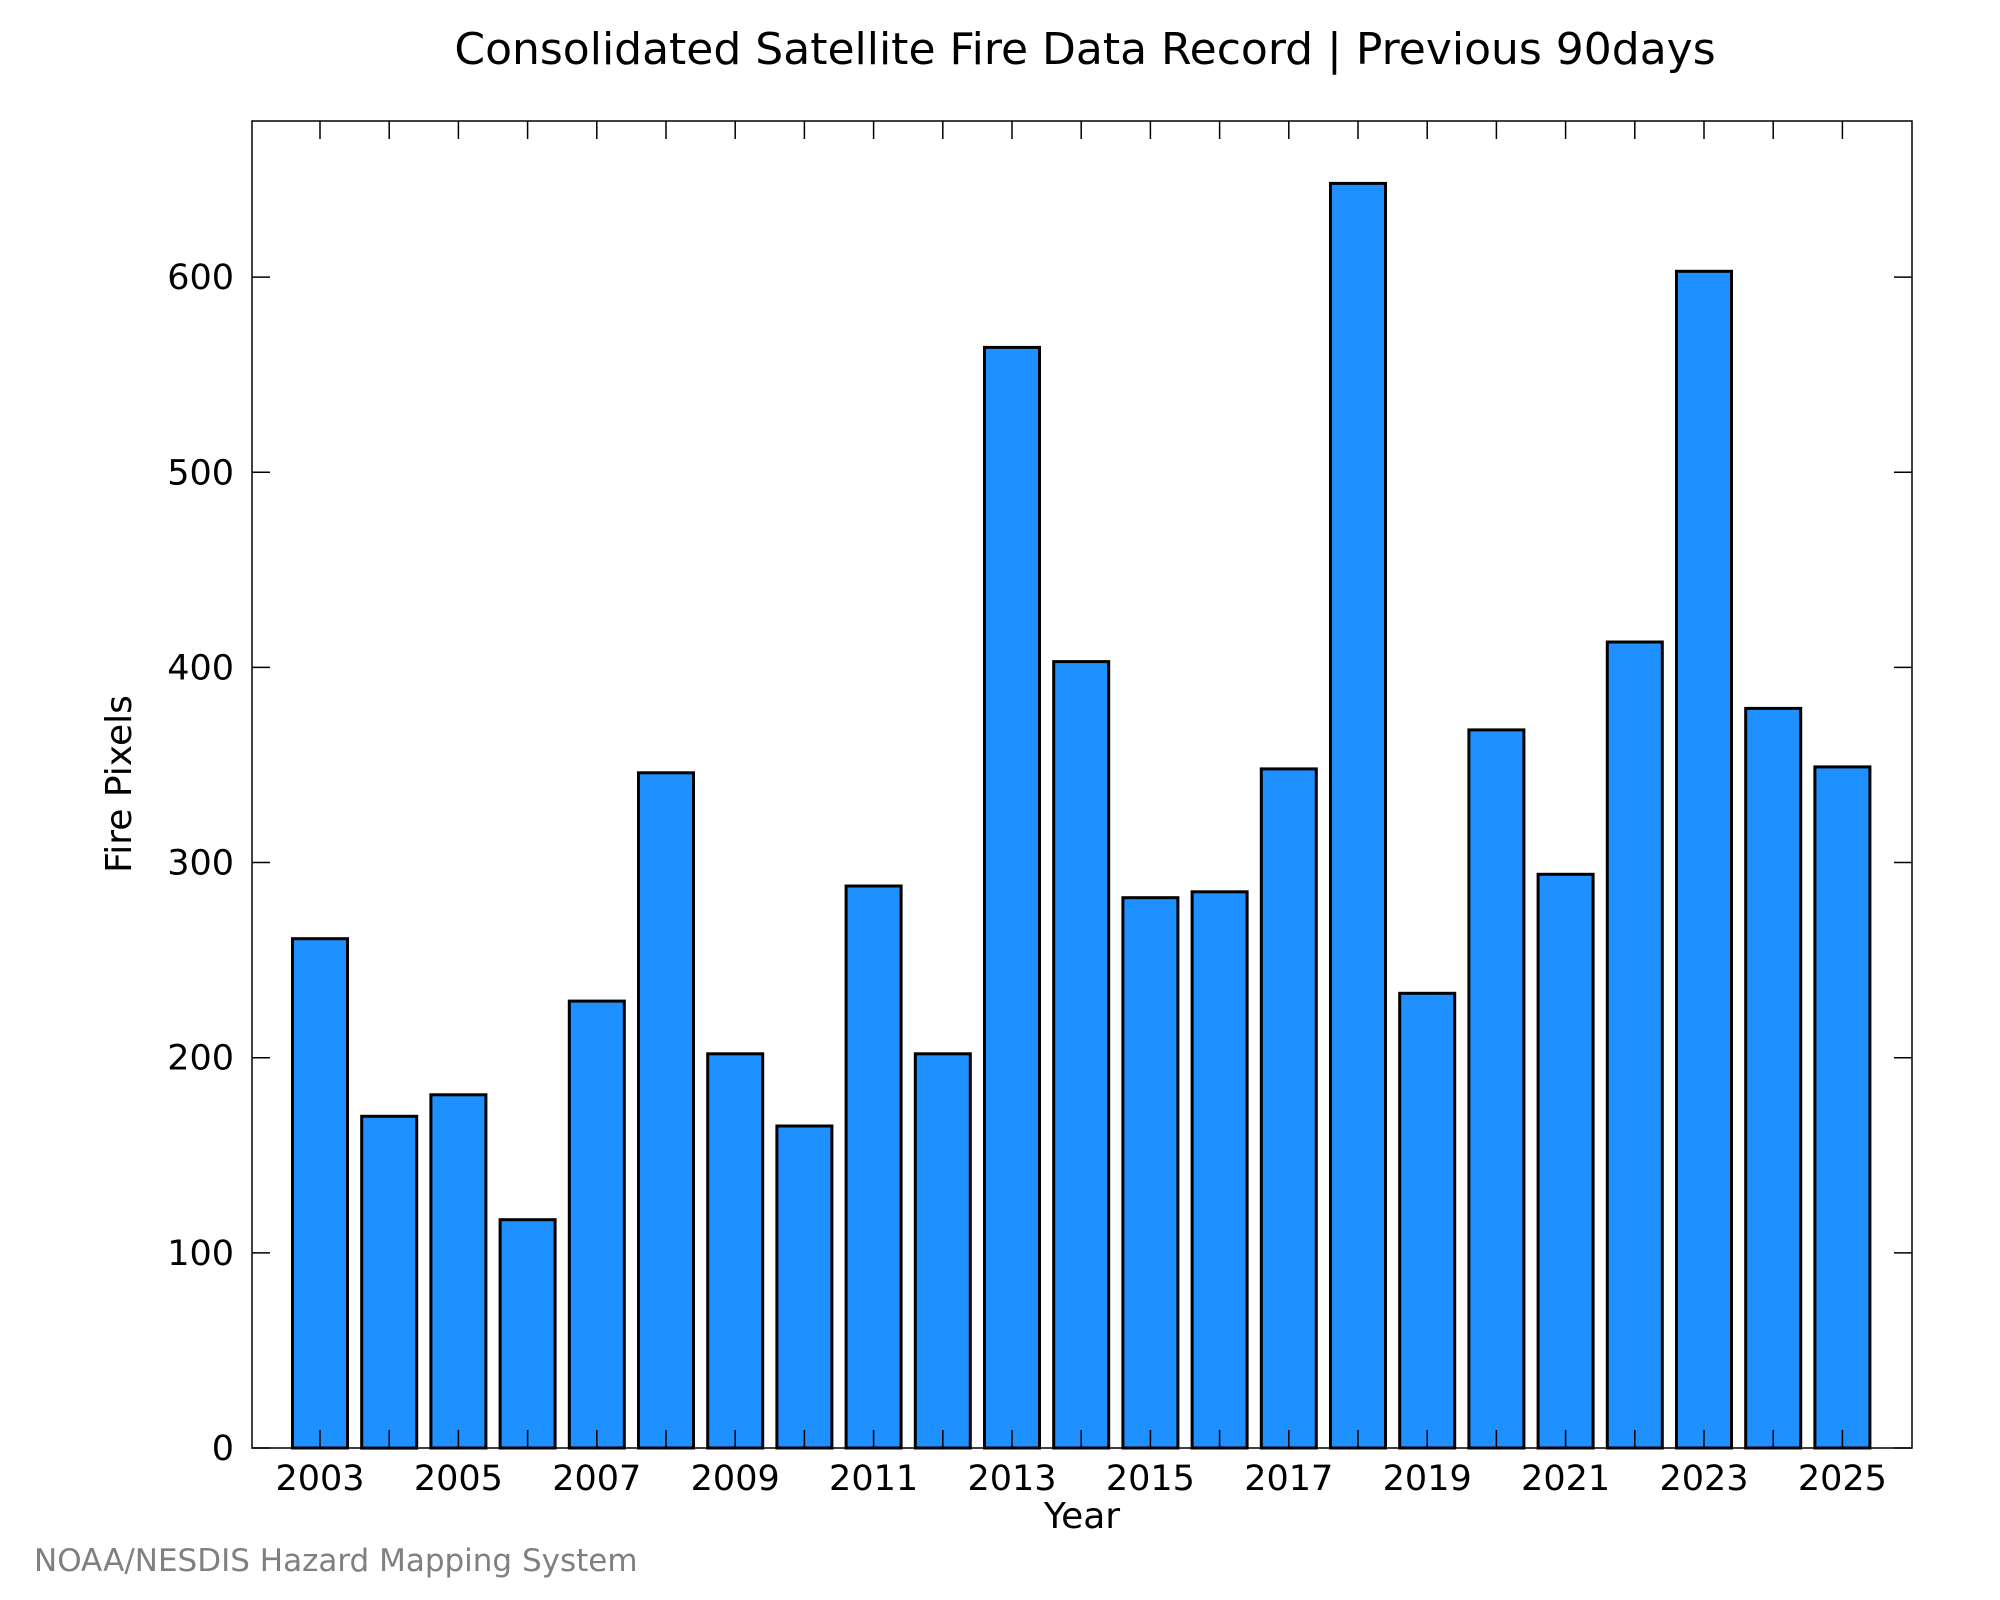 The height and width of the screenshot is (1600, 2000). Describe the element at coordinates (873, 1167) in the screenshot. I see `bar-2011` at that location.